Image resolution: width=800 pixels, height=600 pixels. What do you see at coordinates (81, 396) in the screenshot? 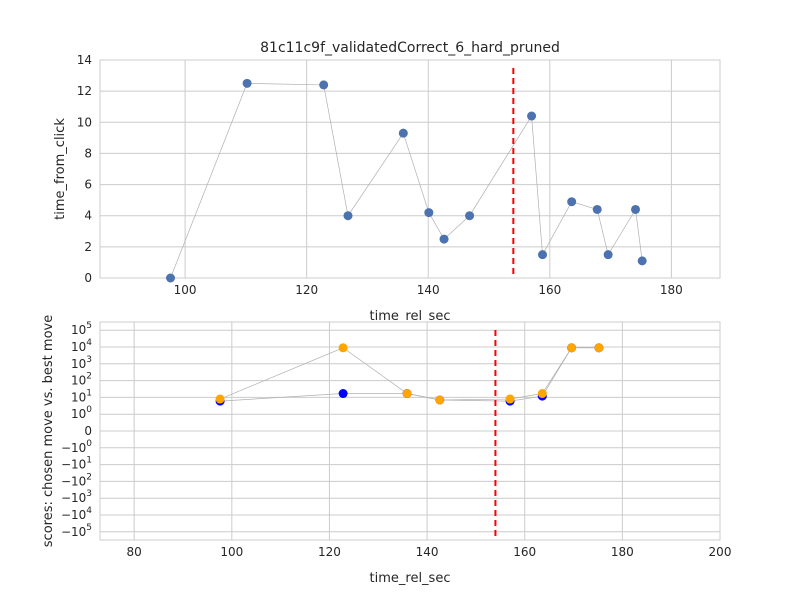
I see `bottom-y-tick: 10¹` at bounding box center [81, 396].